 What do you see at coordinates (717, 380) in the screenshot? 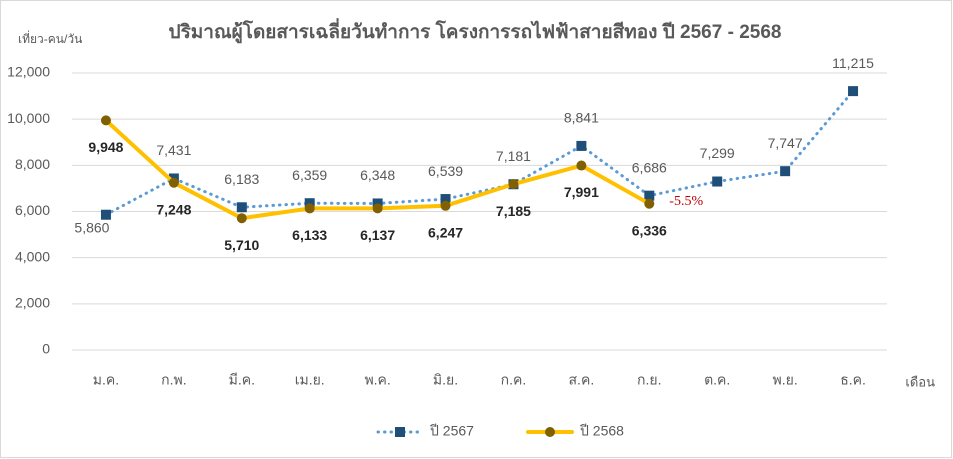
I see `x-tick-label: ต.ค.` at bounding box center [717, 380].